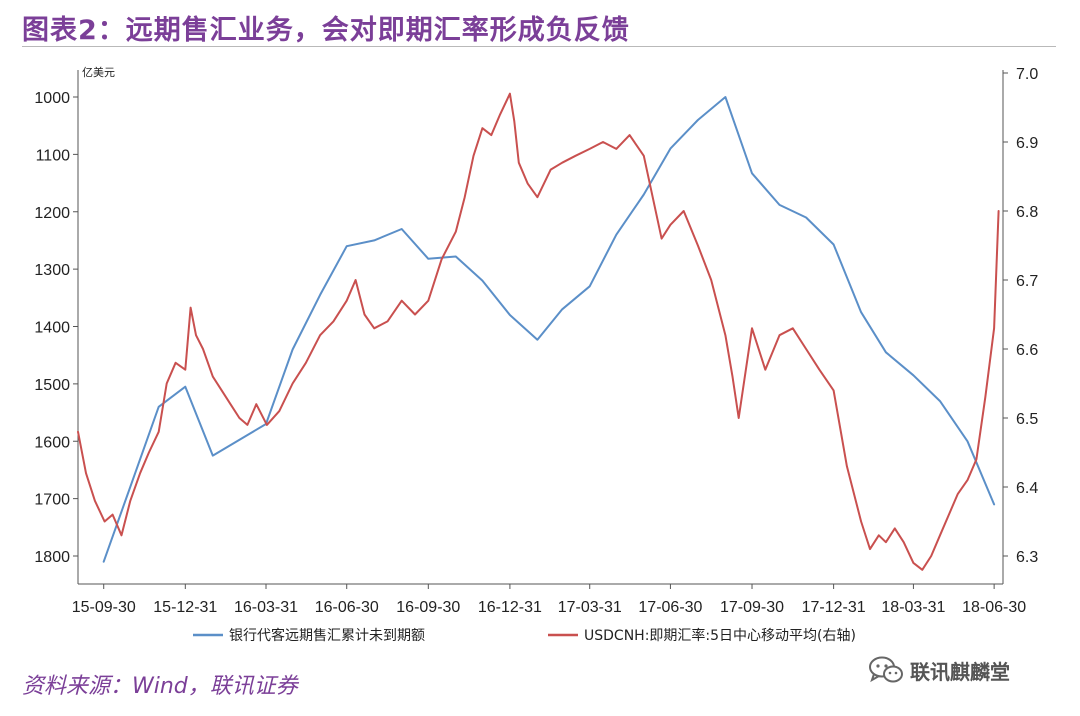 This screenshot has width=1080, height=716. What do you see at coordinates (52, 442) in the screenshot?
I see `left-axis-tick-label: 1600` at bounding box center [52, 442].